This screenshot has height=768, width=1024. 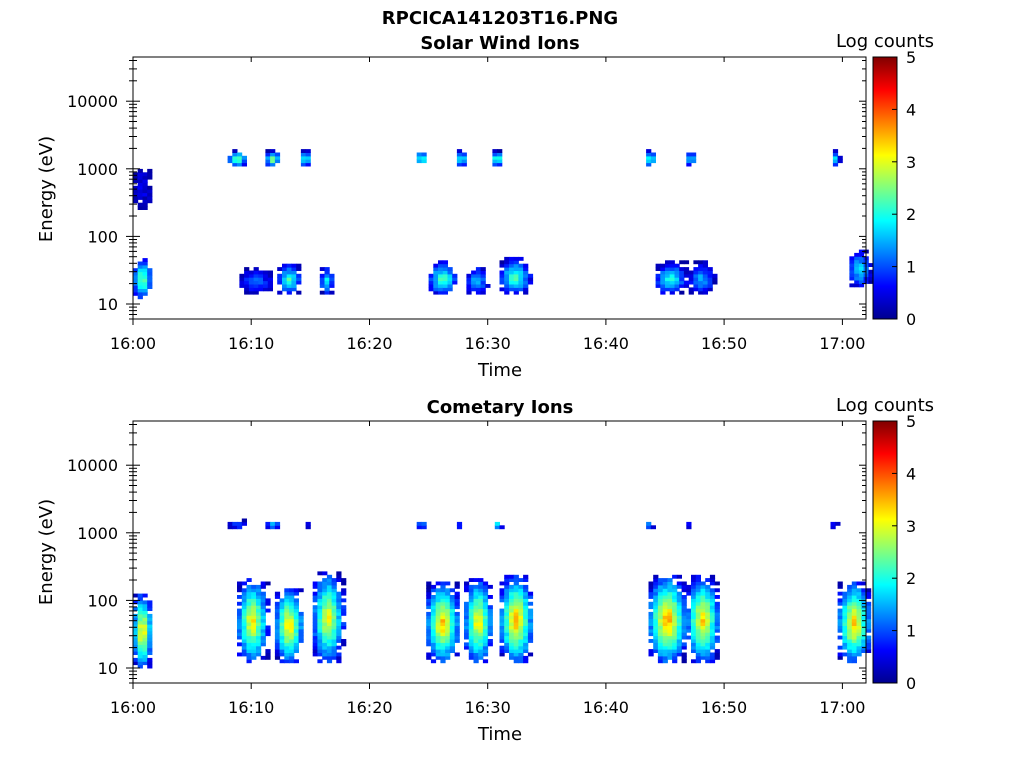 What do you see at coordinates (911, 578) in the screenshot?
I see `colorbar-tick-label: 2` at bounding box center [911, 578].